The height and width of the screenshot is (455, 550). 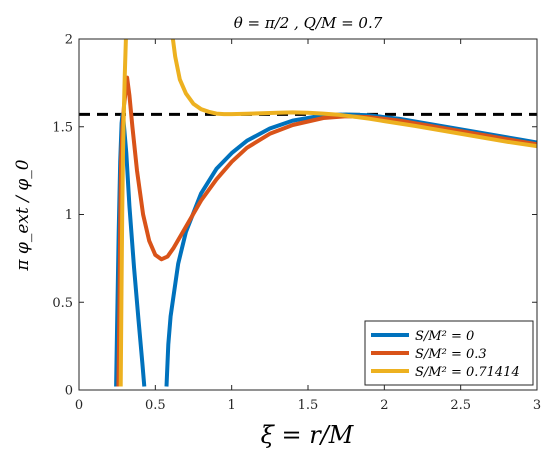 I want to click on x-tick-label: 1.5, so click(x=308, y=405).